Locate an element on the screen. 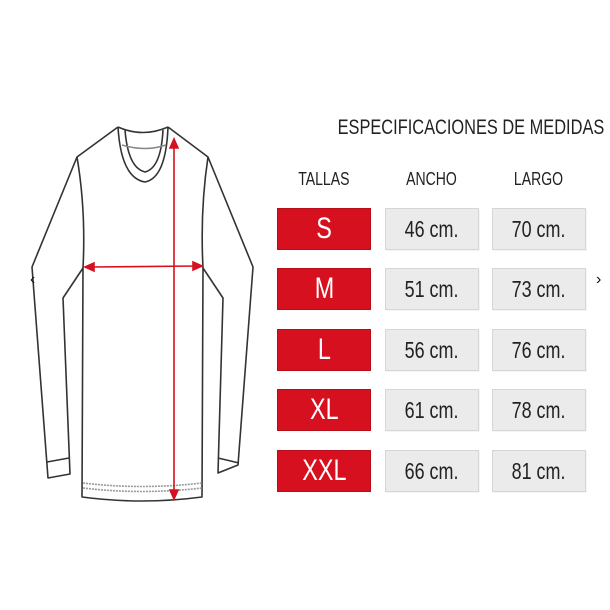 The height and width of the screenshot is (610, 610). header-length-text: LARGO is located at coordinates (539, 179).